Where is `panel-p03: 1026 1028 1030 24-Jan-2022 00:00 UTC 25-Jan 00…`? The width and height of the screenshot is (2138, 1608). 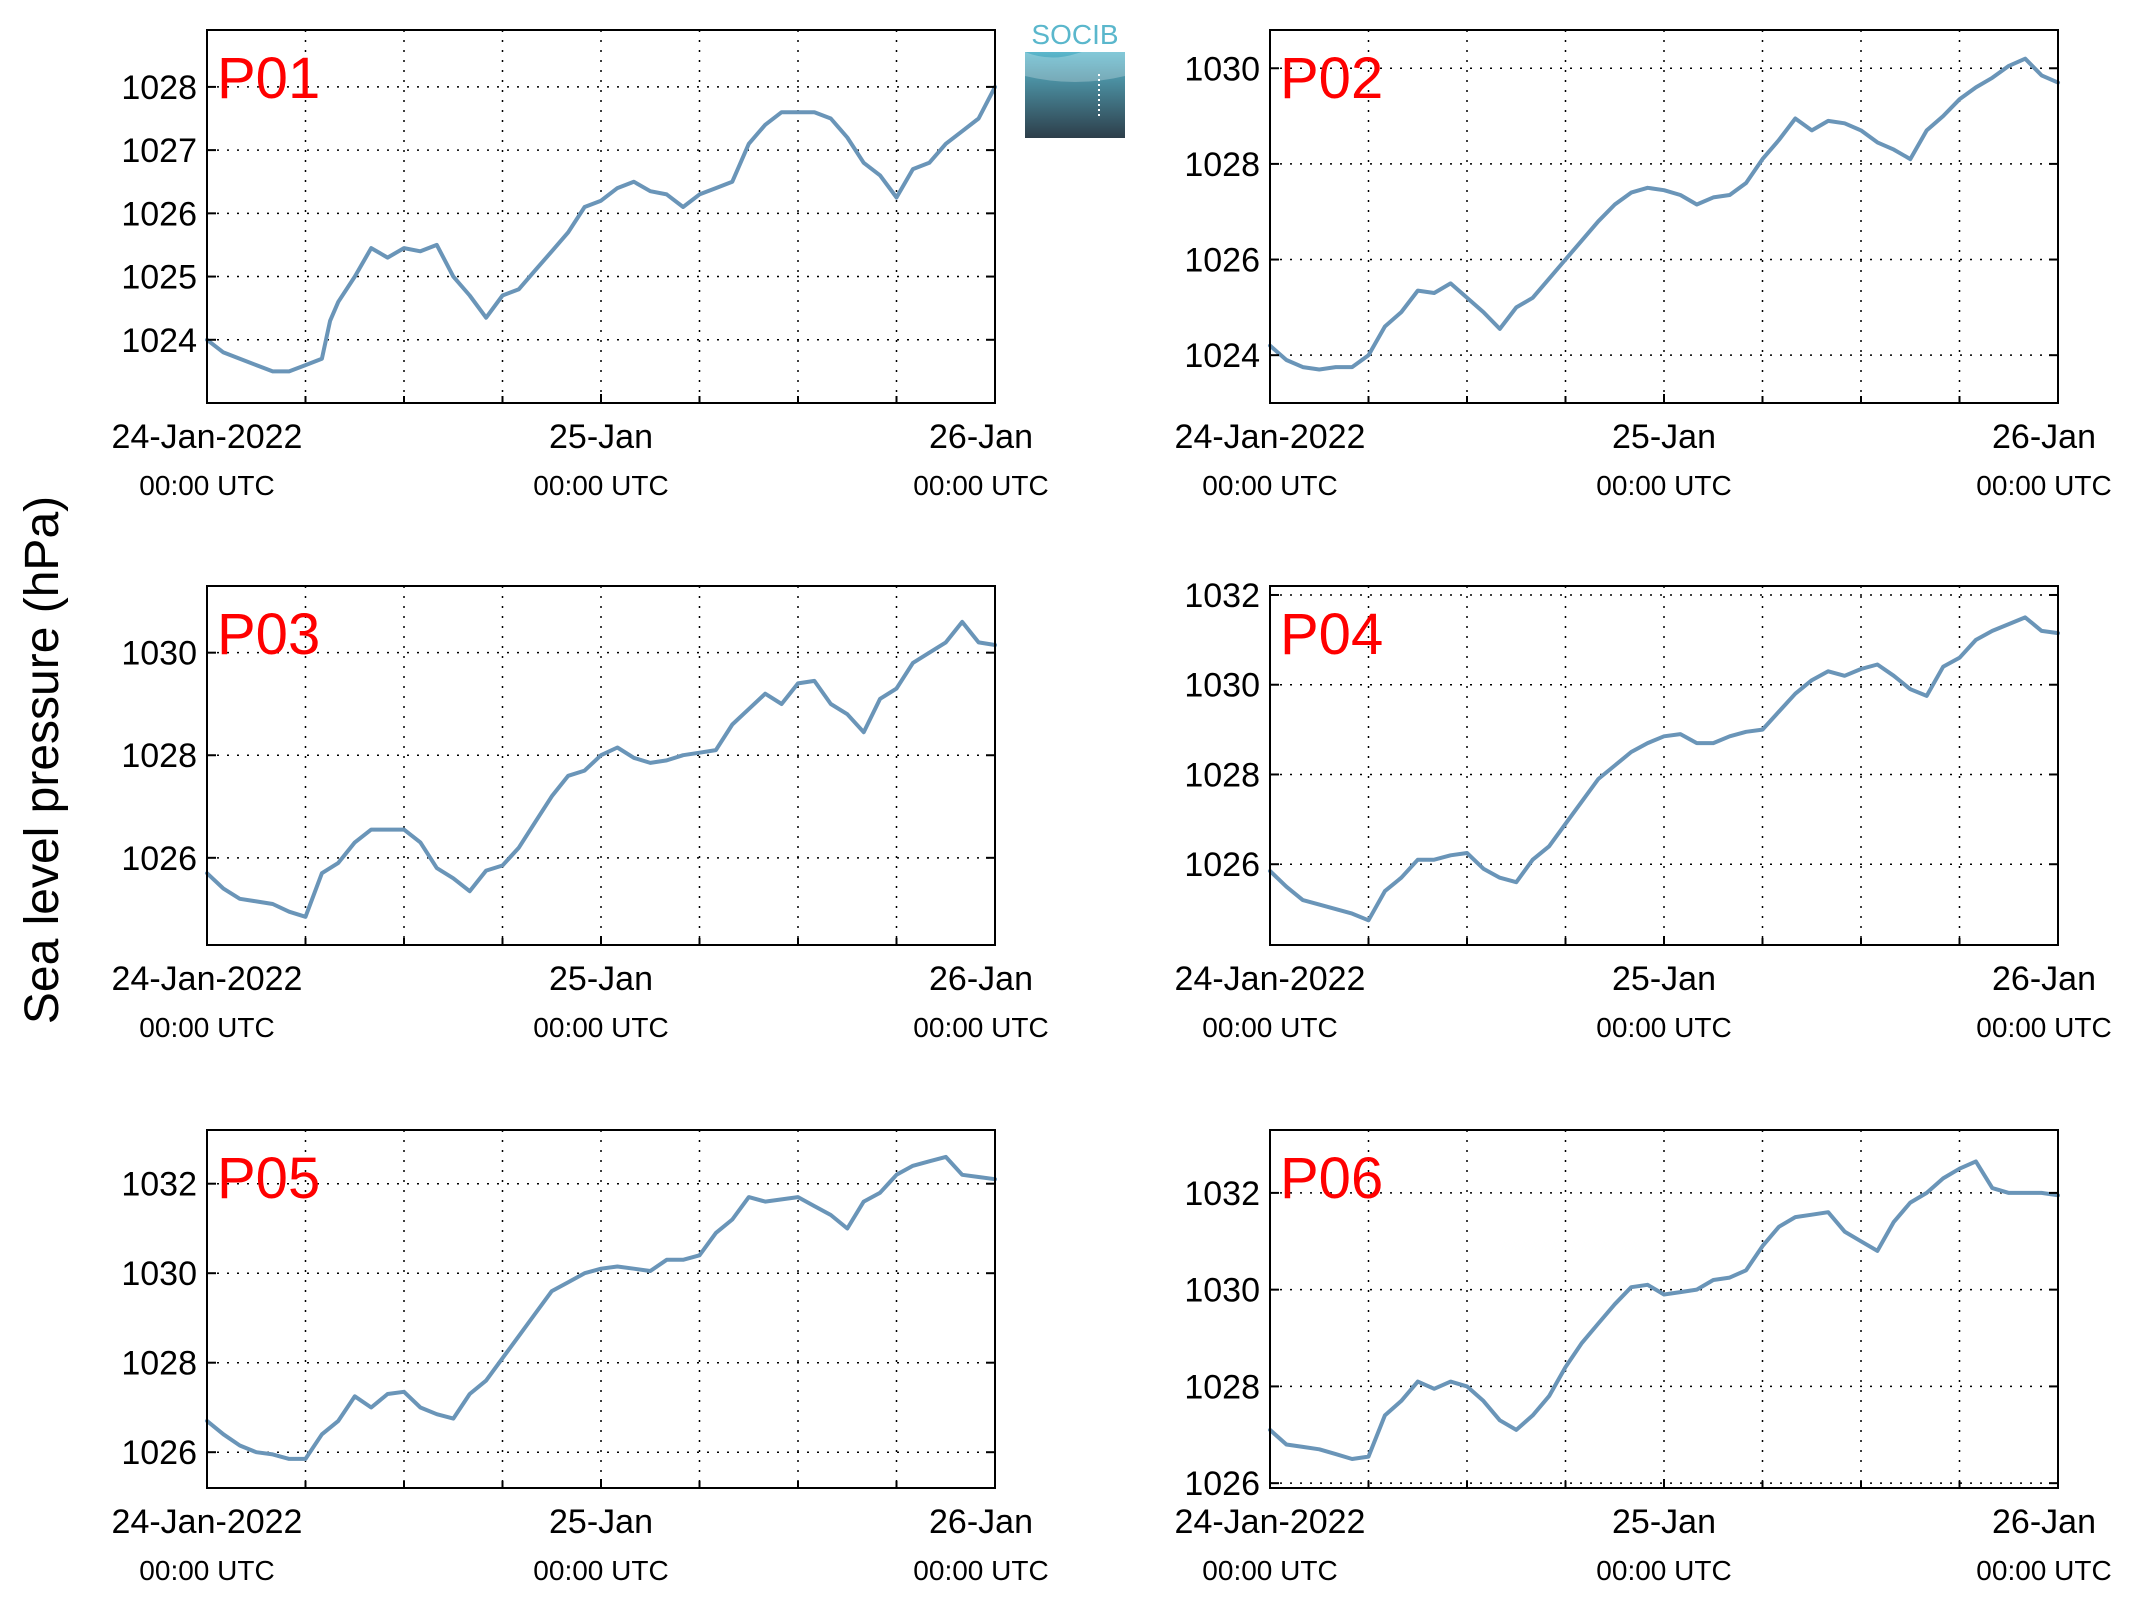 panel-p03: 1026 1028 1030 24-Jan-2022 00:00 UTC 25-Jan 00… is located at coordinates (580, 814).